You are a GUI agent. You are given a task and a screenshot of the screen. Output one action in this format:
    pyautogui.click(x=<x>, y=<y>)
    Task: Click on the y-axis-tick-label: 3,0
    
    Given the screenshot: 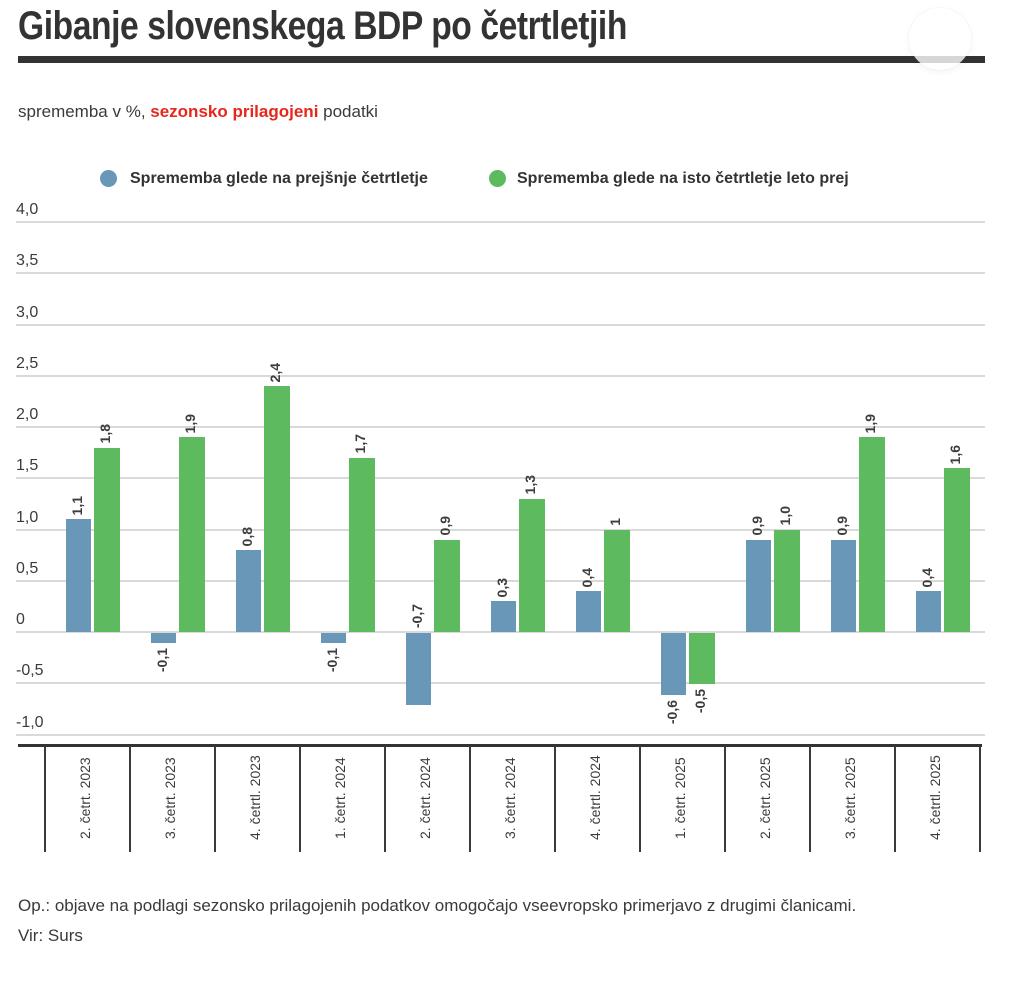 What is the action you would take?
    pyautogui.click(x=27, y=312)
    